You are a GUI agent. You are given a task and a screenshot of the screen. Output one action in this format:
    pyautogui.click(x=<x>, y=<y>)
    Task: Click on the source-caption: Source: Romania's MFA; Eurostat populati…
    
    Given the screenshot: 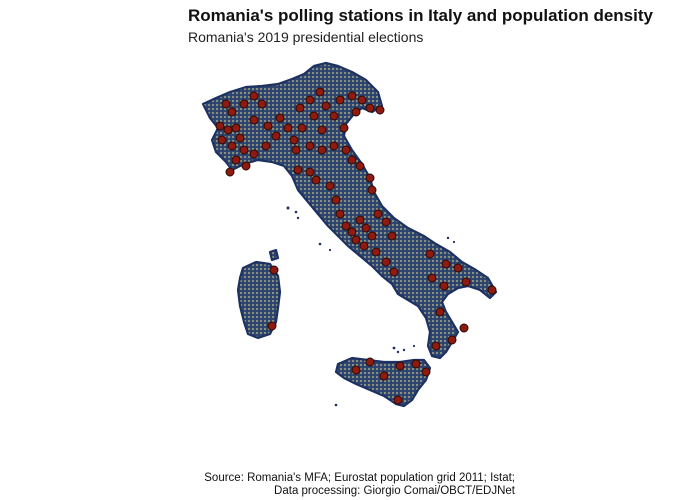 What is the action you would take?
    pyautogui.click(x=359, y=485)
    